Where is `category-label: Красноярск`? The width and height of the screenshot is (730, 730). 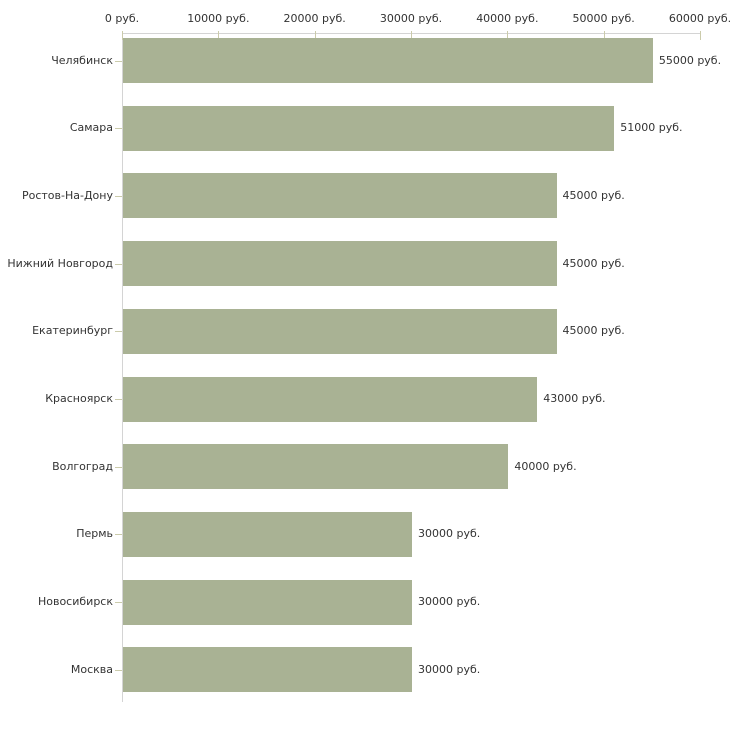
category-label: Красноярск is located at coordinates (79, 398).